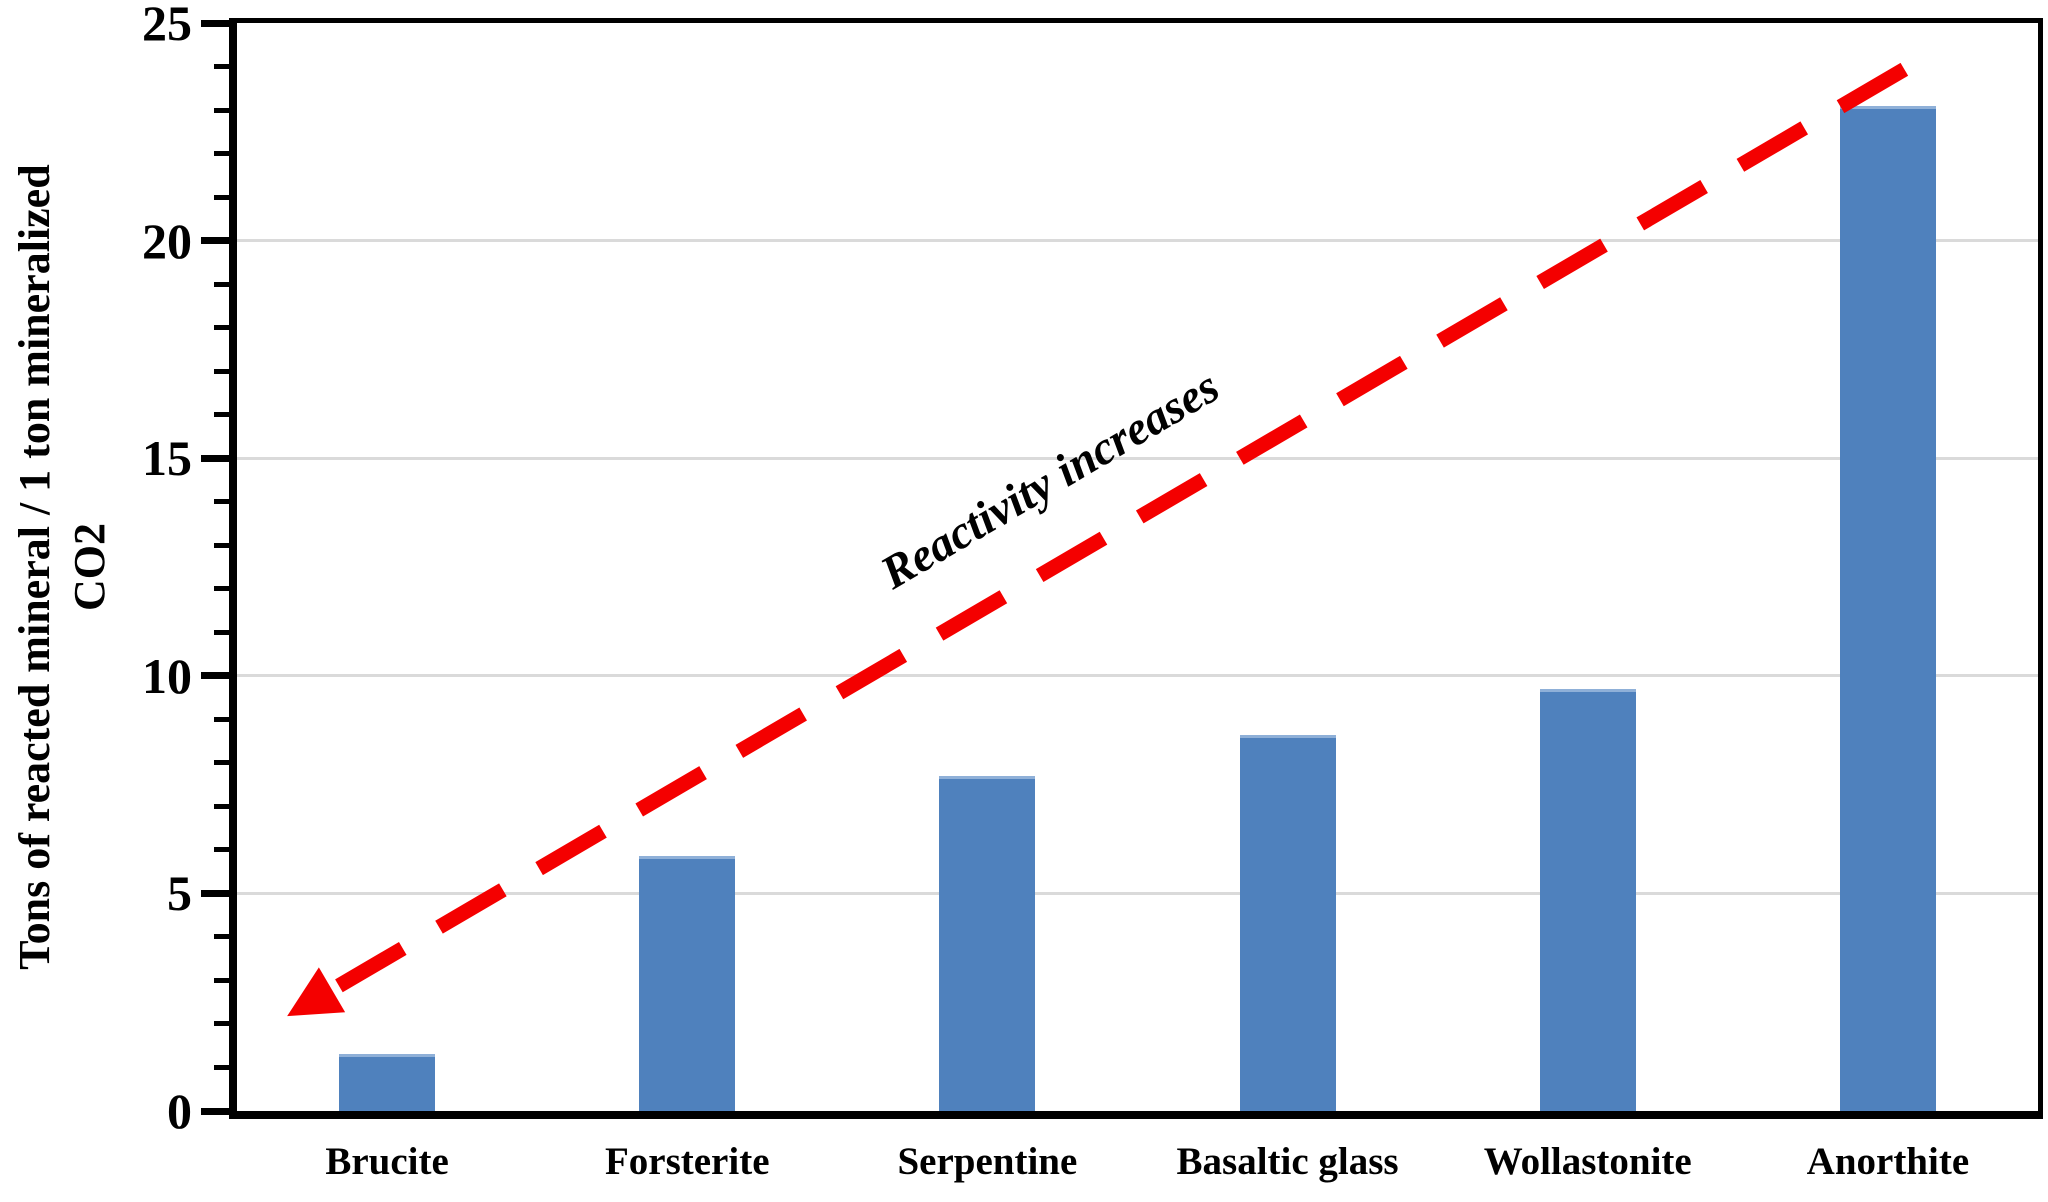  What do you see at coordinates (89, 567) in the screenshot?
I see `y-axis-title-line2: CO2` at bounding box center [89, 567].